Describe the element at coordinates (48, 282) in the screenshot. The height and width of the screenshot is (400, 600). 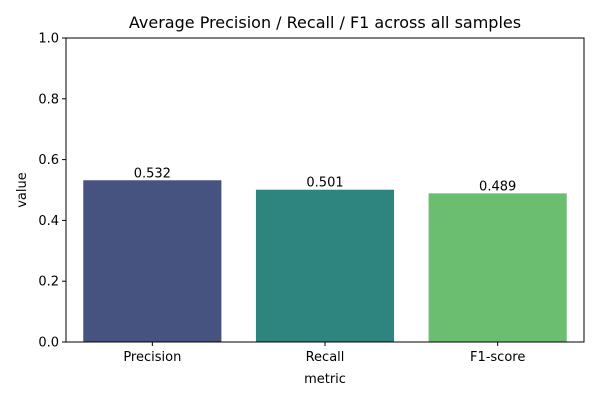
I see `y-tick-label: 0.2` at that location.